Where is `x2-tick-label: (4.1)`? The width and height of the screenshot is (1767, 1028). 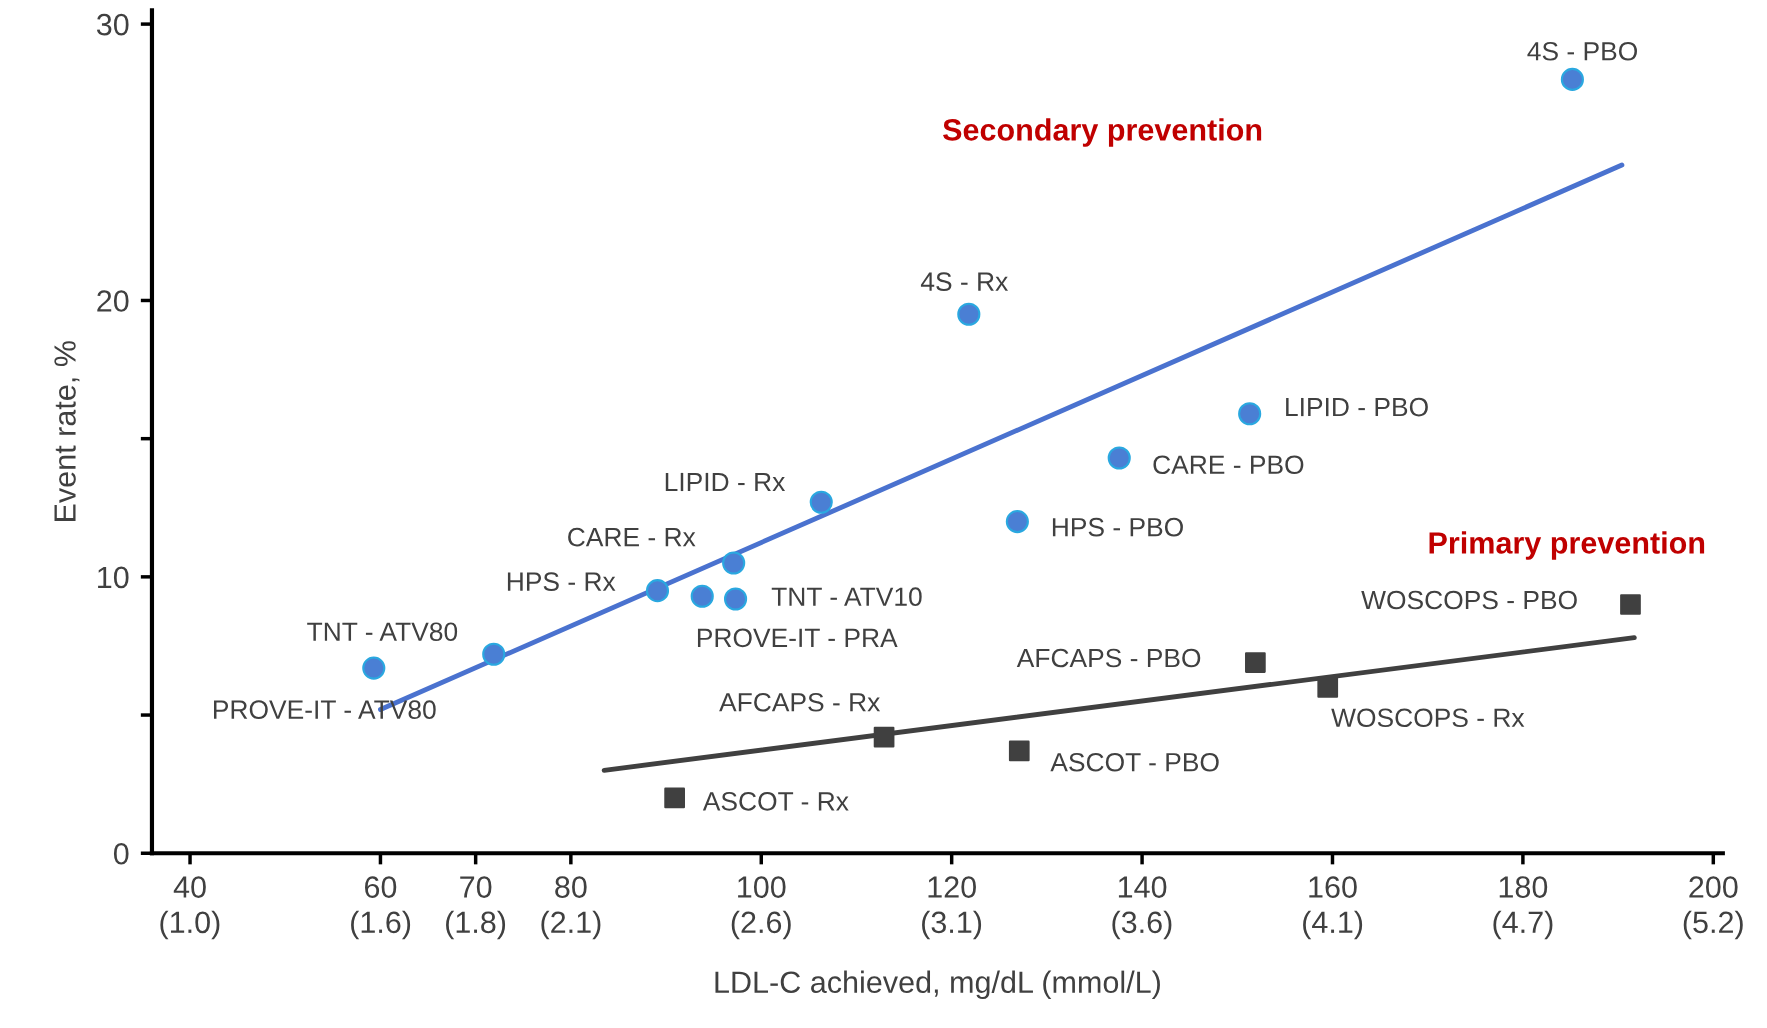
x2-tick-label: (4.1) is located at coordinates (1333, 925).